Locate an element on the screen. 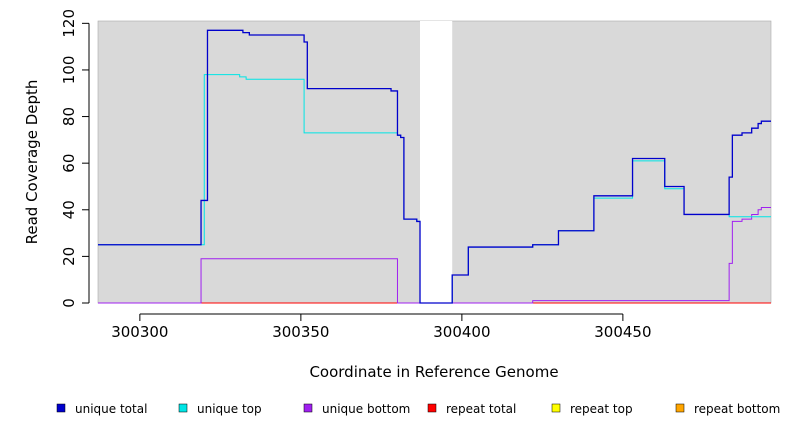 The image size is (792, 436). legend-label: unique top is located at coordinates (229, 409).